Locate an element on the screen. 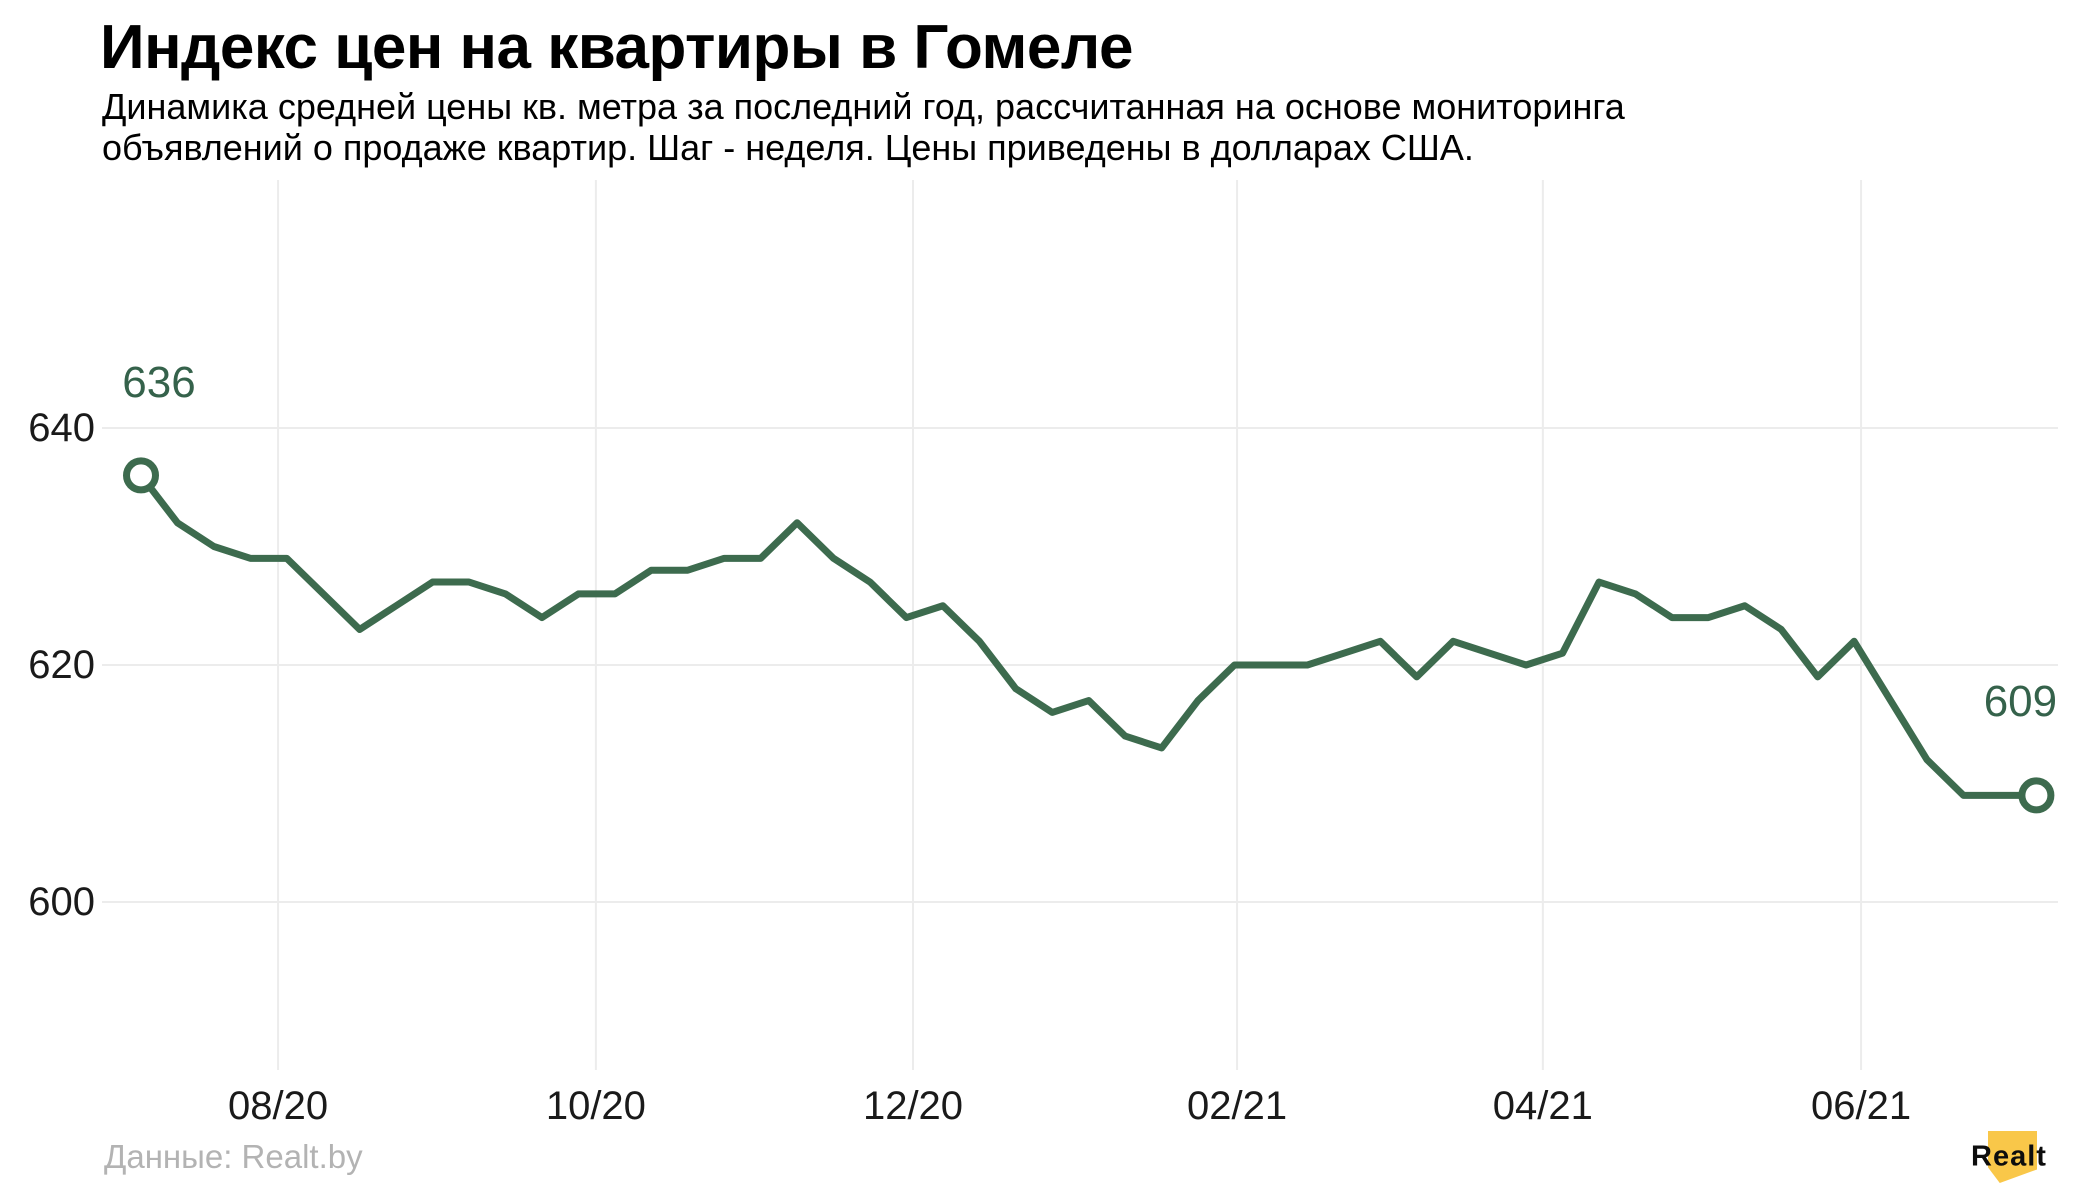 The height and width of the screenshot is (1200, 2100). x-axis-tick-label: 04/21 is located at coordinates (1543, 1106).